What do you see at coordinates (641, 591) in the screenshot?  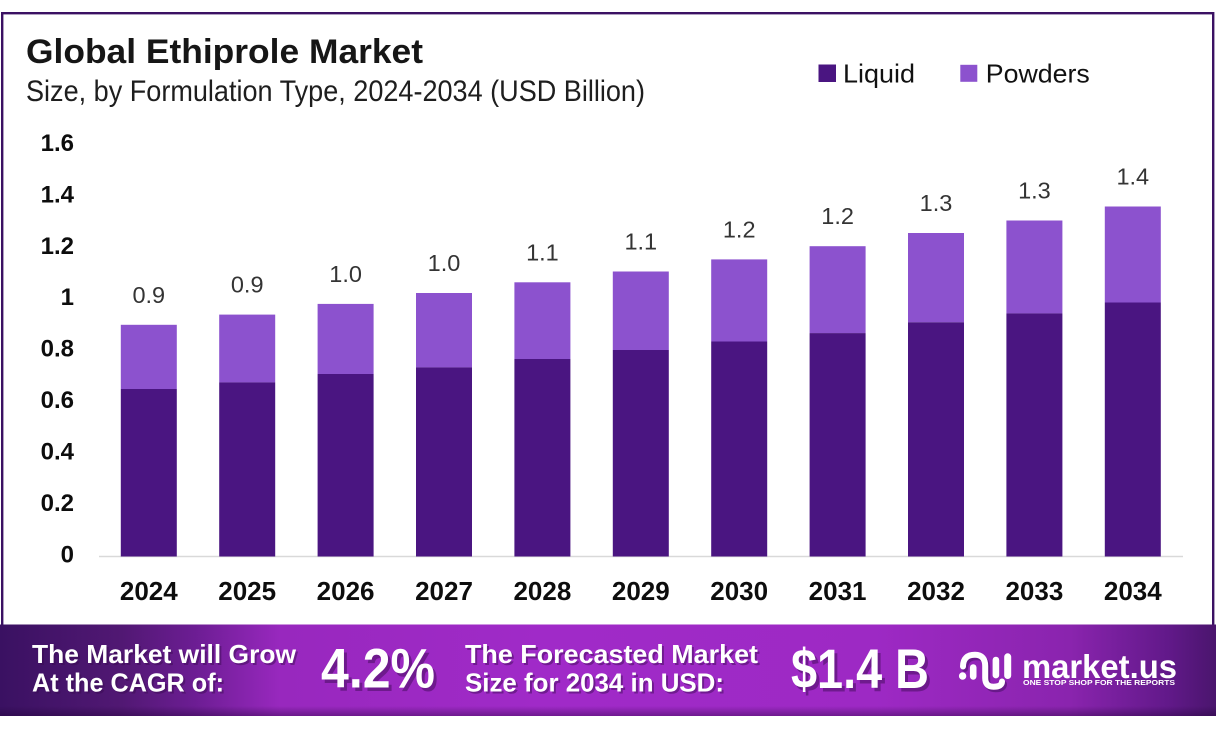 I see `svg-text: 2029` at bounding box center [641, 591].